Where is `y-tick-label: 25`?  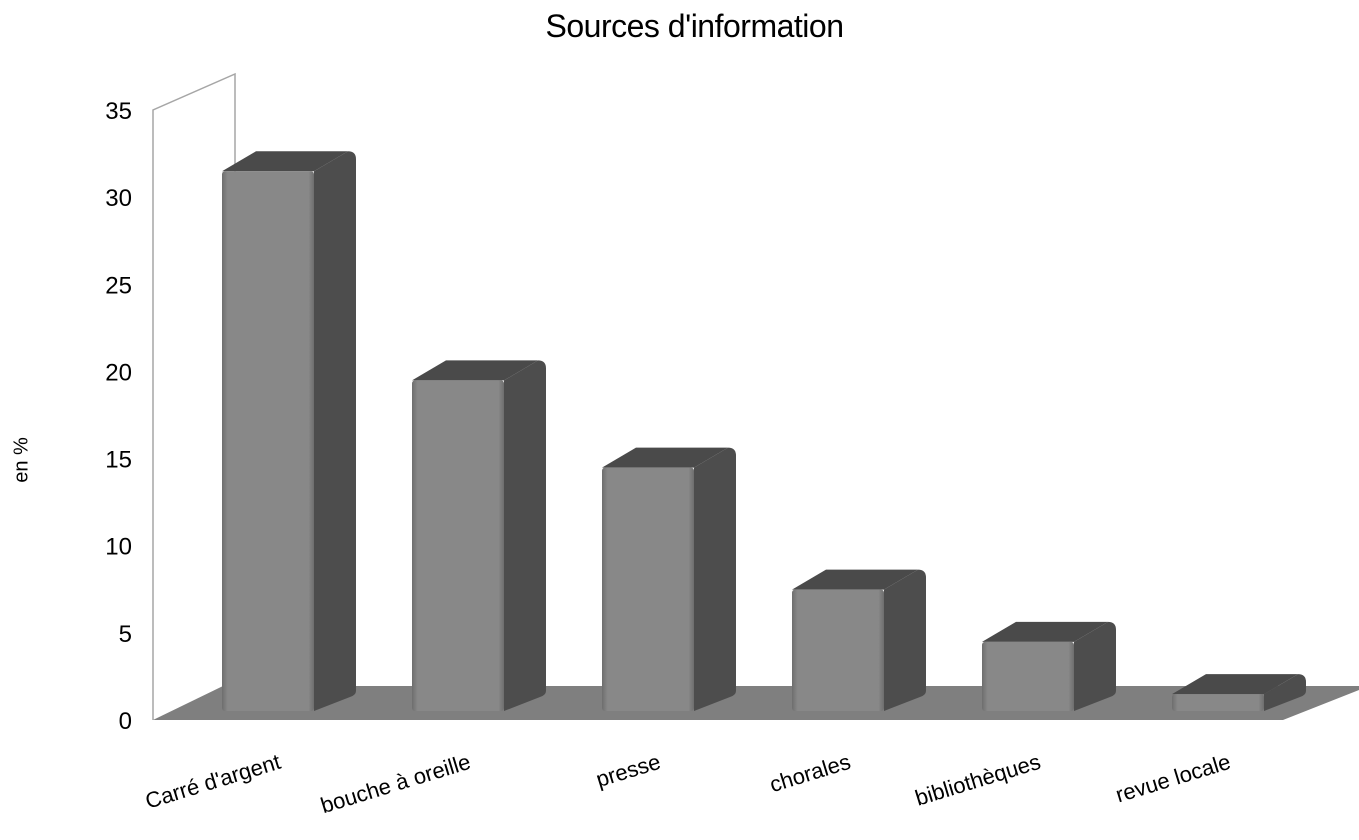 y-tick-label: 25 is located at coordinates (118, 285).